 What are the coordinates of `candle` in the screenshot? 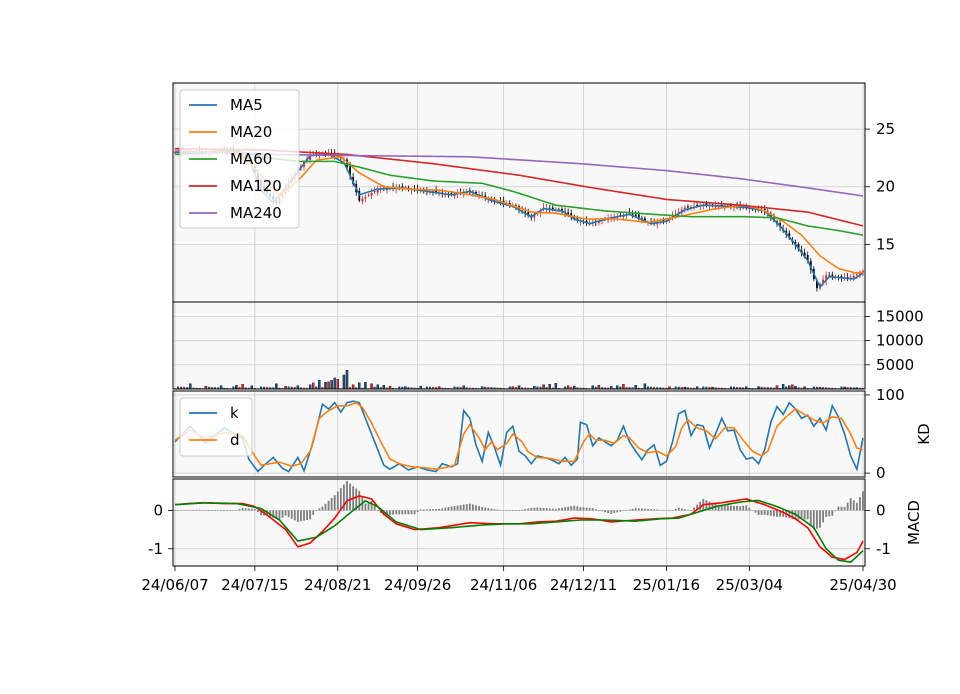 It's located at (485, 196).